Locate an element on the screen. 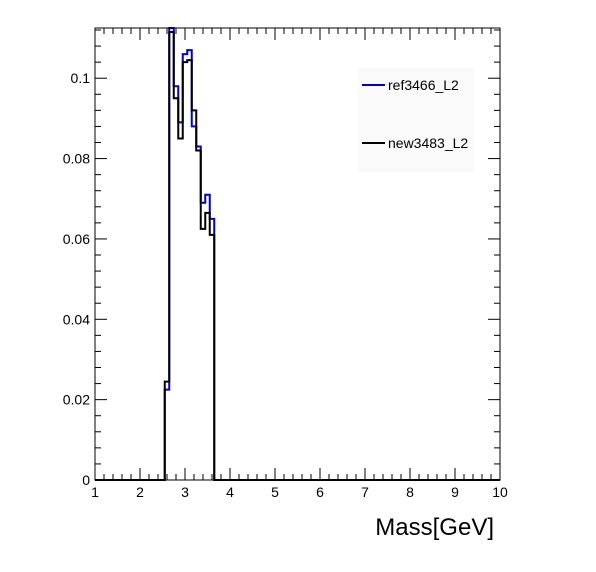  x-tick-label: 2 is located at coordinates (140, 492).